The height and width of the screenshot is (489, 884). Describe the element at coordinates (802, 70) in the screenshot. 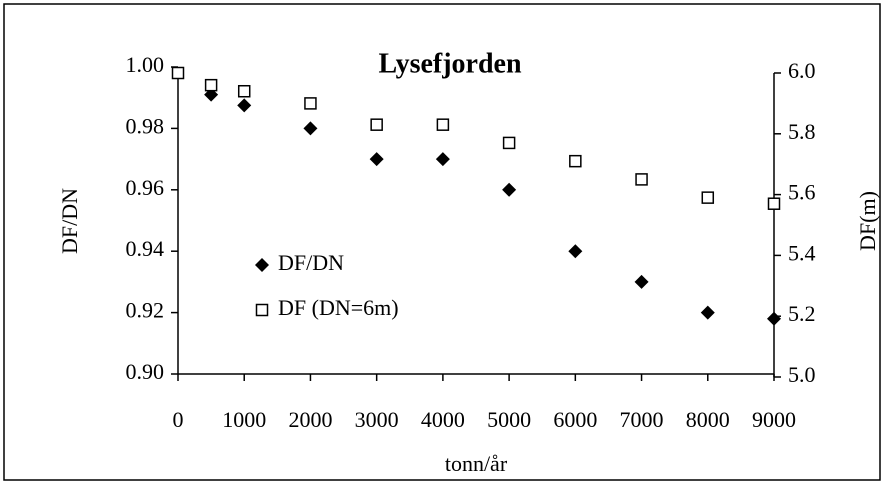

I see `y2-tick-label: 6.0` at that location.